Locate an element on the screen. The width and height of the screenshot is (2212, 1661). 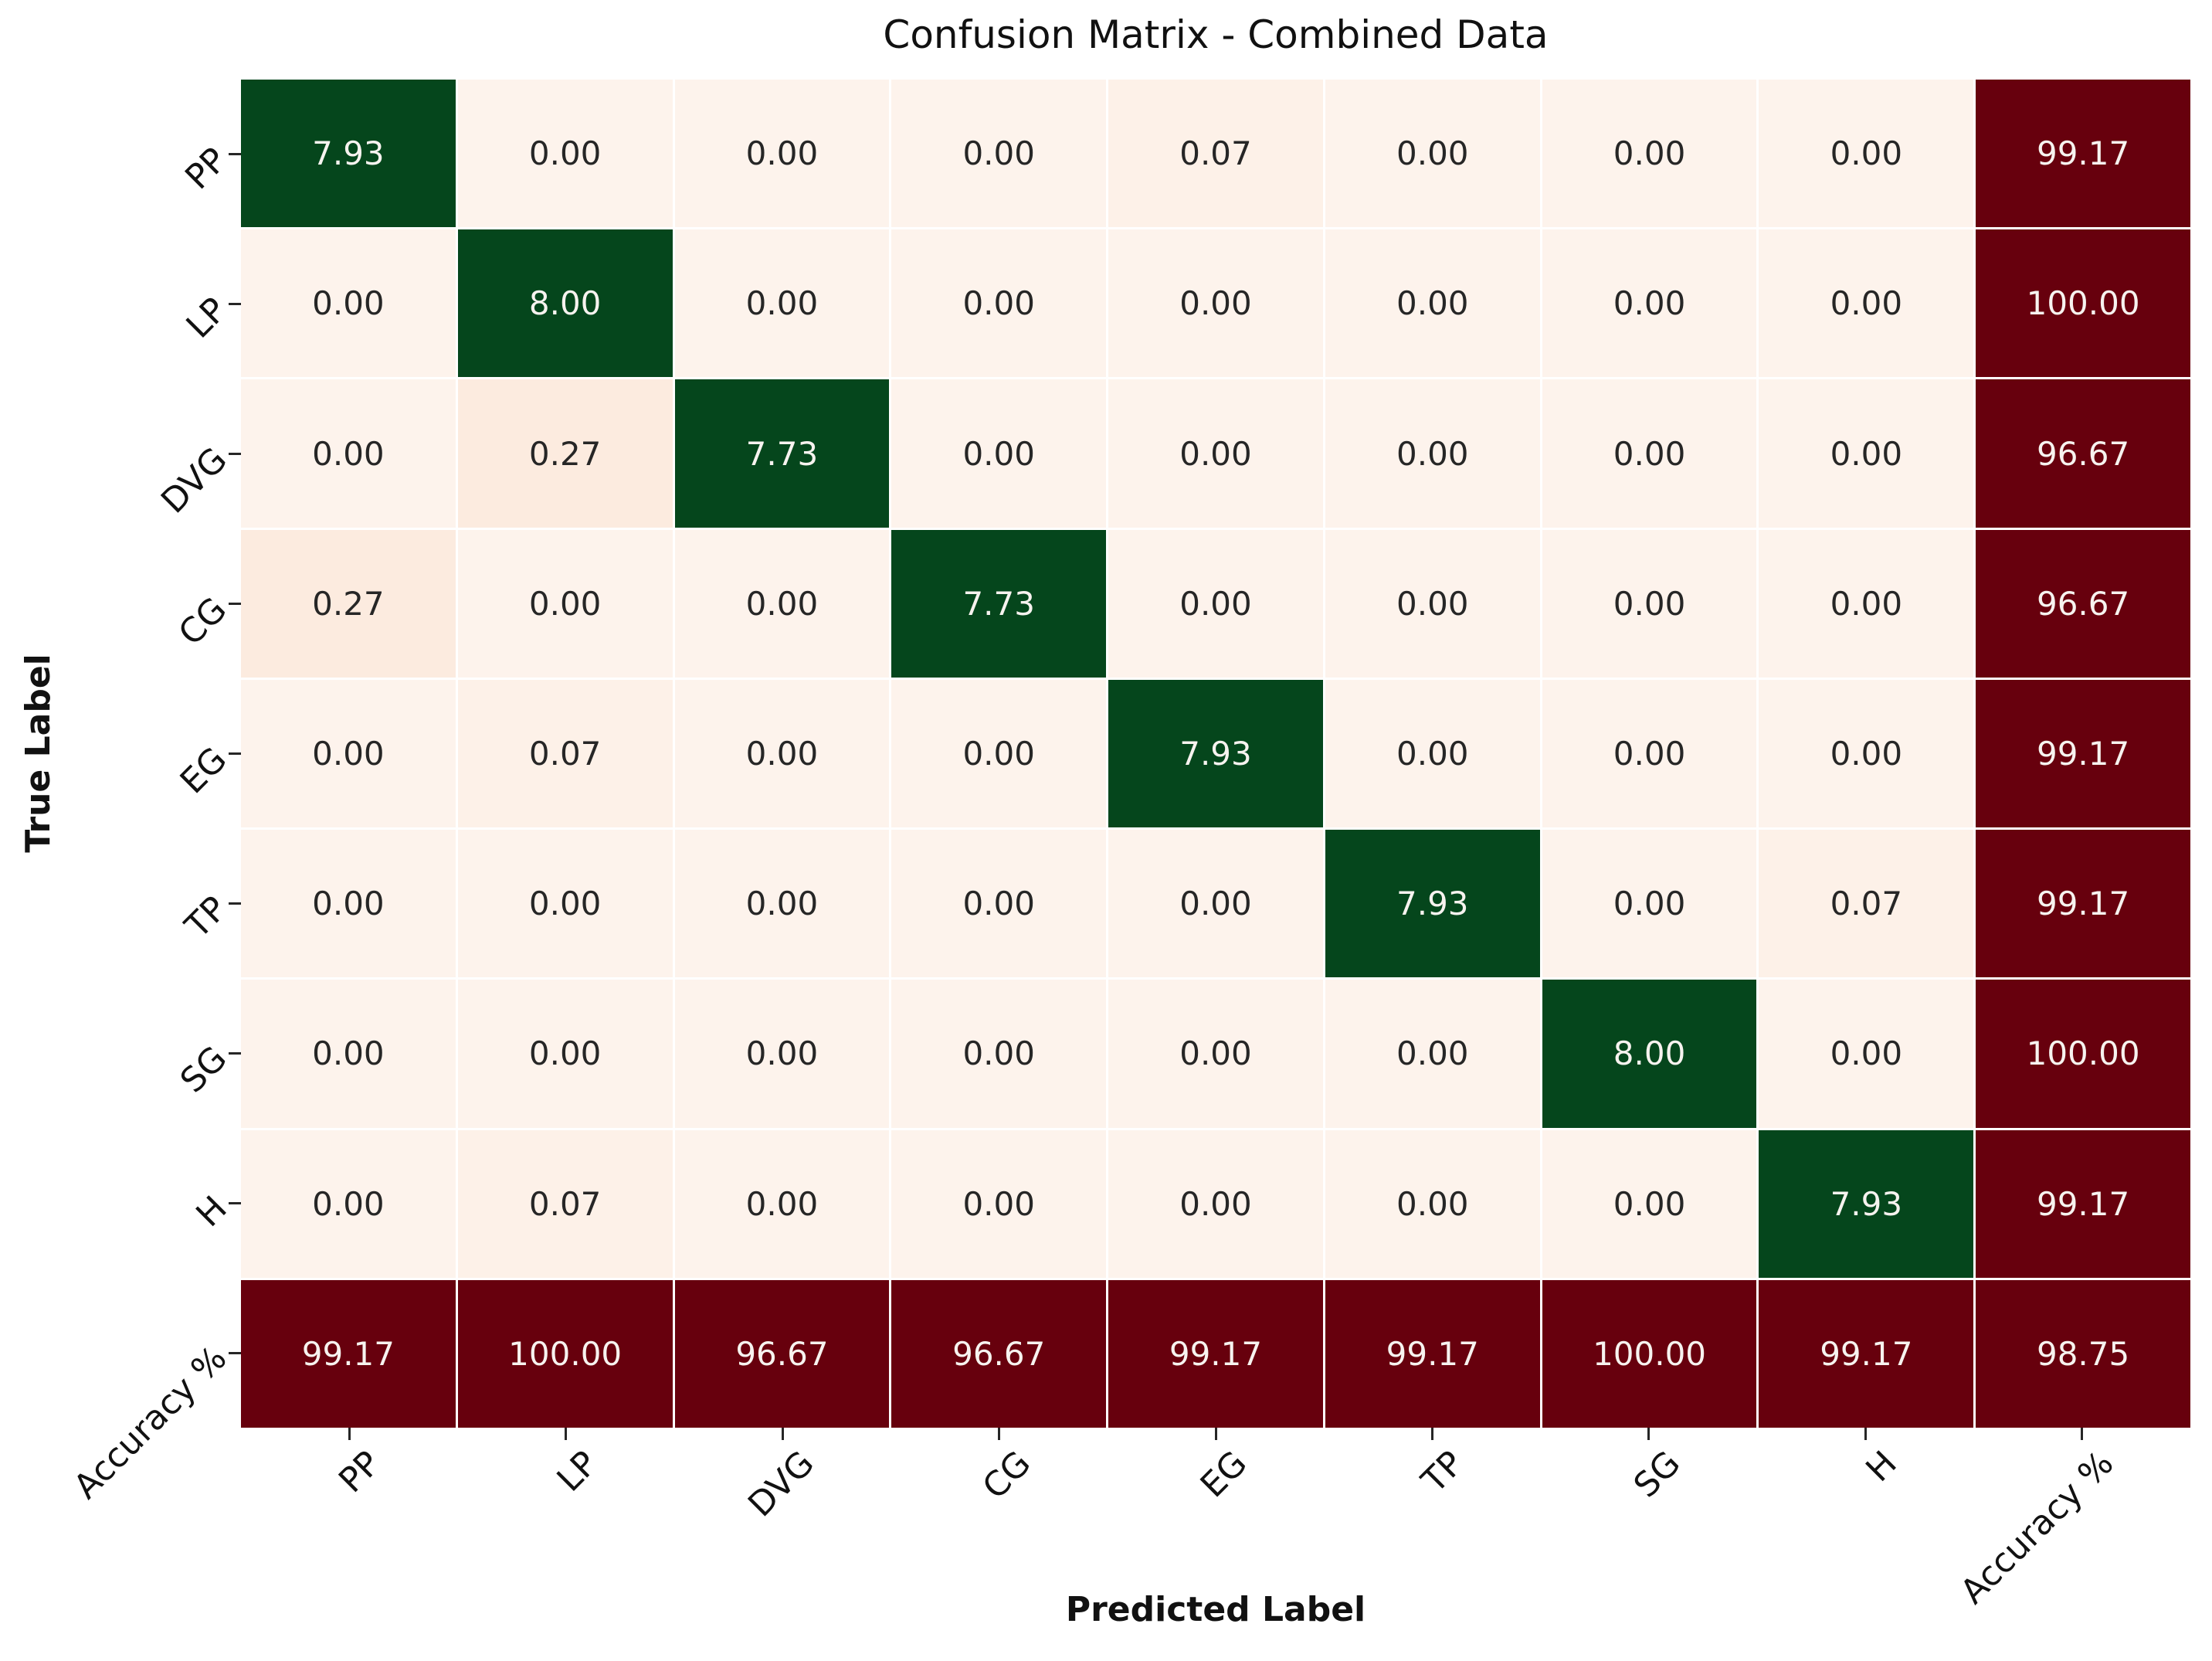
x-tick-label: EG is located at coordinates (1224, 1474).